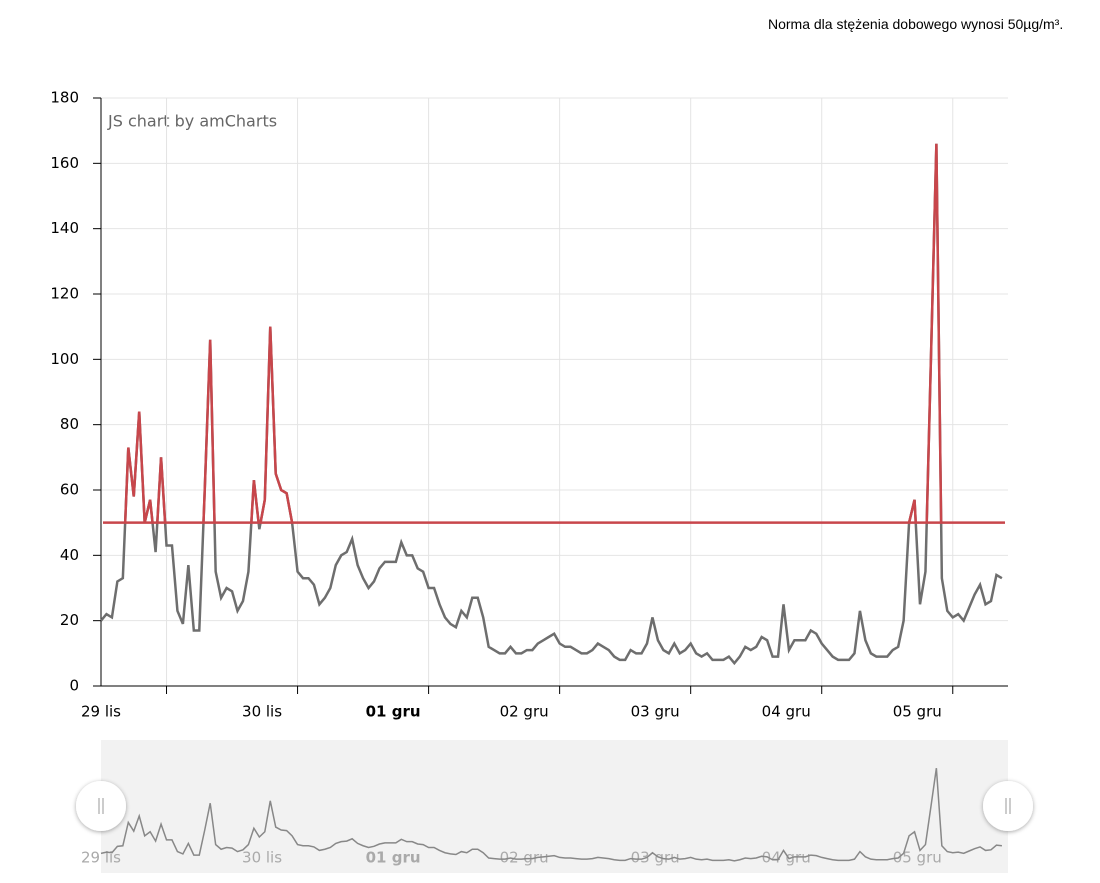 The image size is (1100, 883). Describe the element at coordinates (101, 858) in the screenshot. I see `scrollbar-label: 29 lis` at that location.